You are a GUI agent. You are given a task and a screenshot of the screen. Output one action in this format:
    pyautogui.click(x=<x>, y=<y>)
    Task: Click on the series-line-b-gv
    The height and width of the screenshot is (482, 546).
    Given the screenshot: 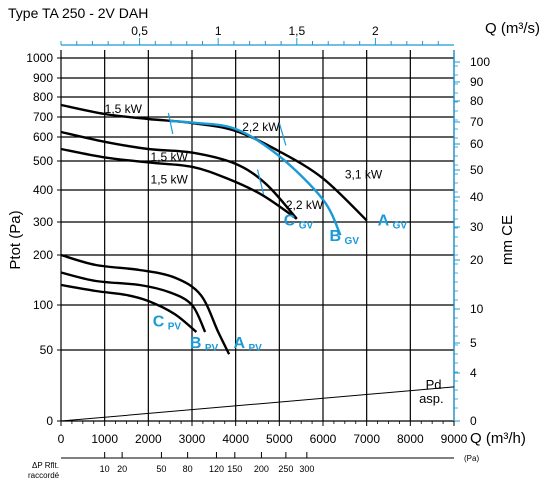 What is the action you would take?
    pyautogui.click(x=256, y=177)
    